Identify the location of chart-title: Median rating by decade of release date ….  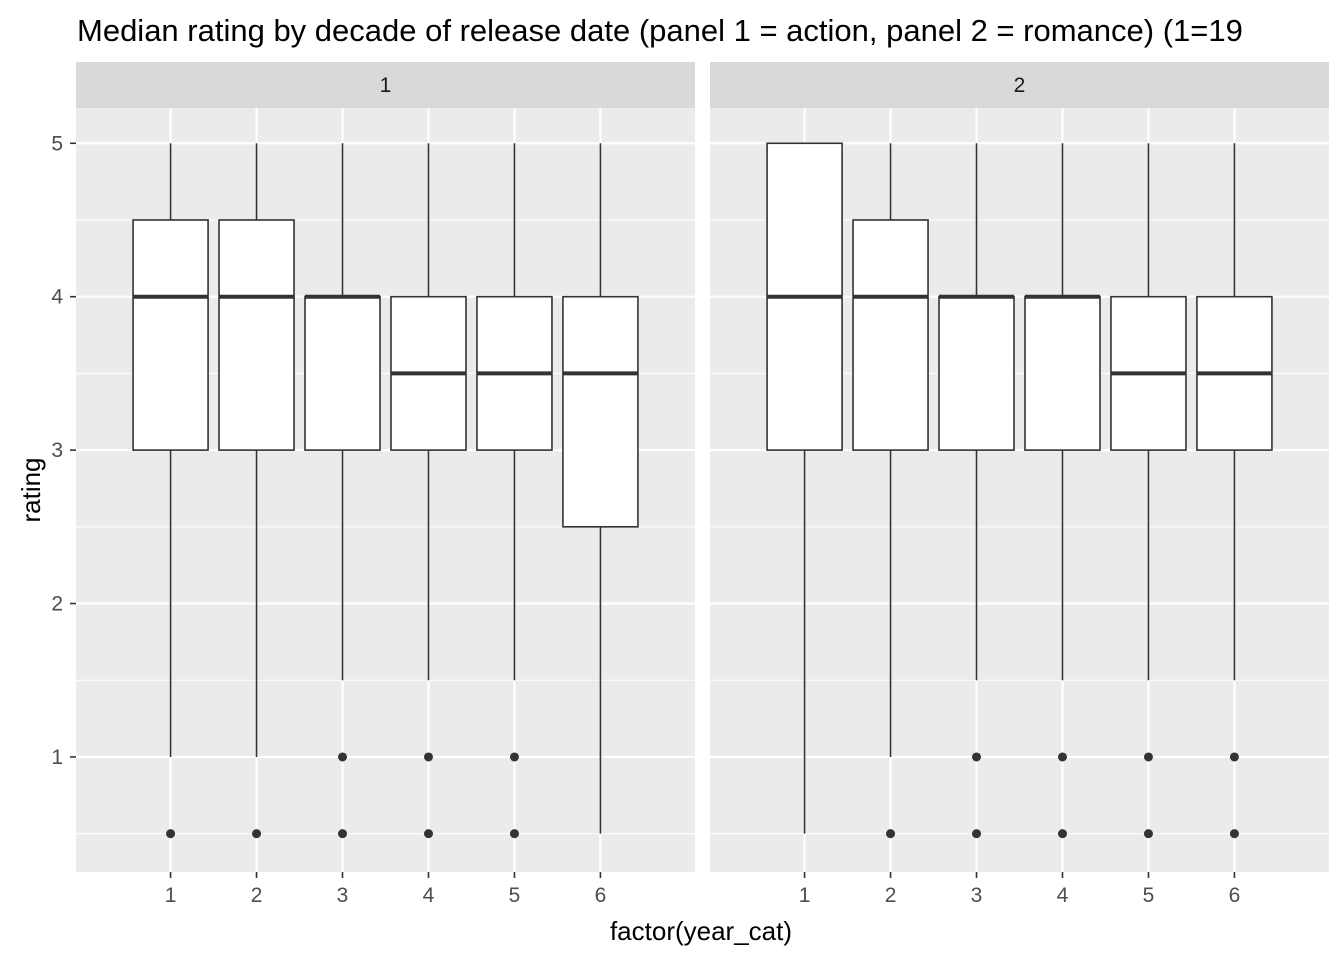
(660, 30).